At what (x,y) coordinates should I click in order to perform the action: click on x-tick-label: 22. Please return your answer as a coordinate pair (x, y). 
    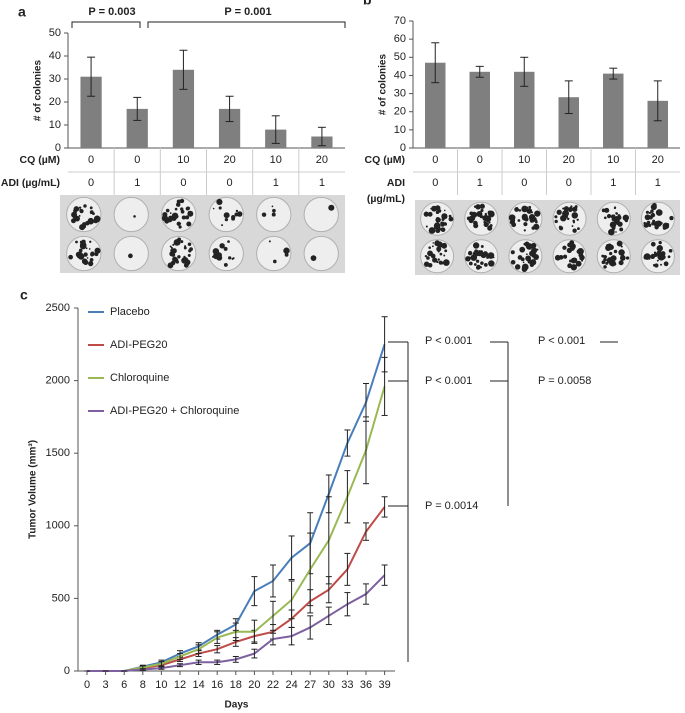
    Looking at the image, I should click on (273, 685).